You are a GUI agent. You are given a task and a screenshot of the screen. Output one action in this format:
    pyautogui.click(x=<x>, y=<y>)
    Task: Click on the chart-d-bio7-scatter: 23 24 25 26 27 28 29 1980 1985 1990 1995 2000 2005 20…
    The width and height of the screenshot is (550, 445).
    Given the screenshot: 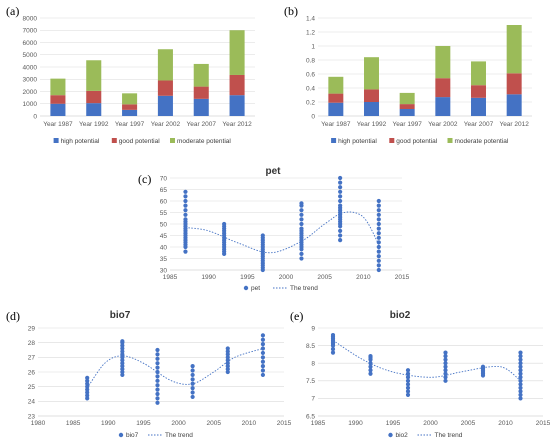 What is the action you would take?
    pyautogui.click(x=160, y=382)
    